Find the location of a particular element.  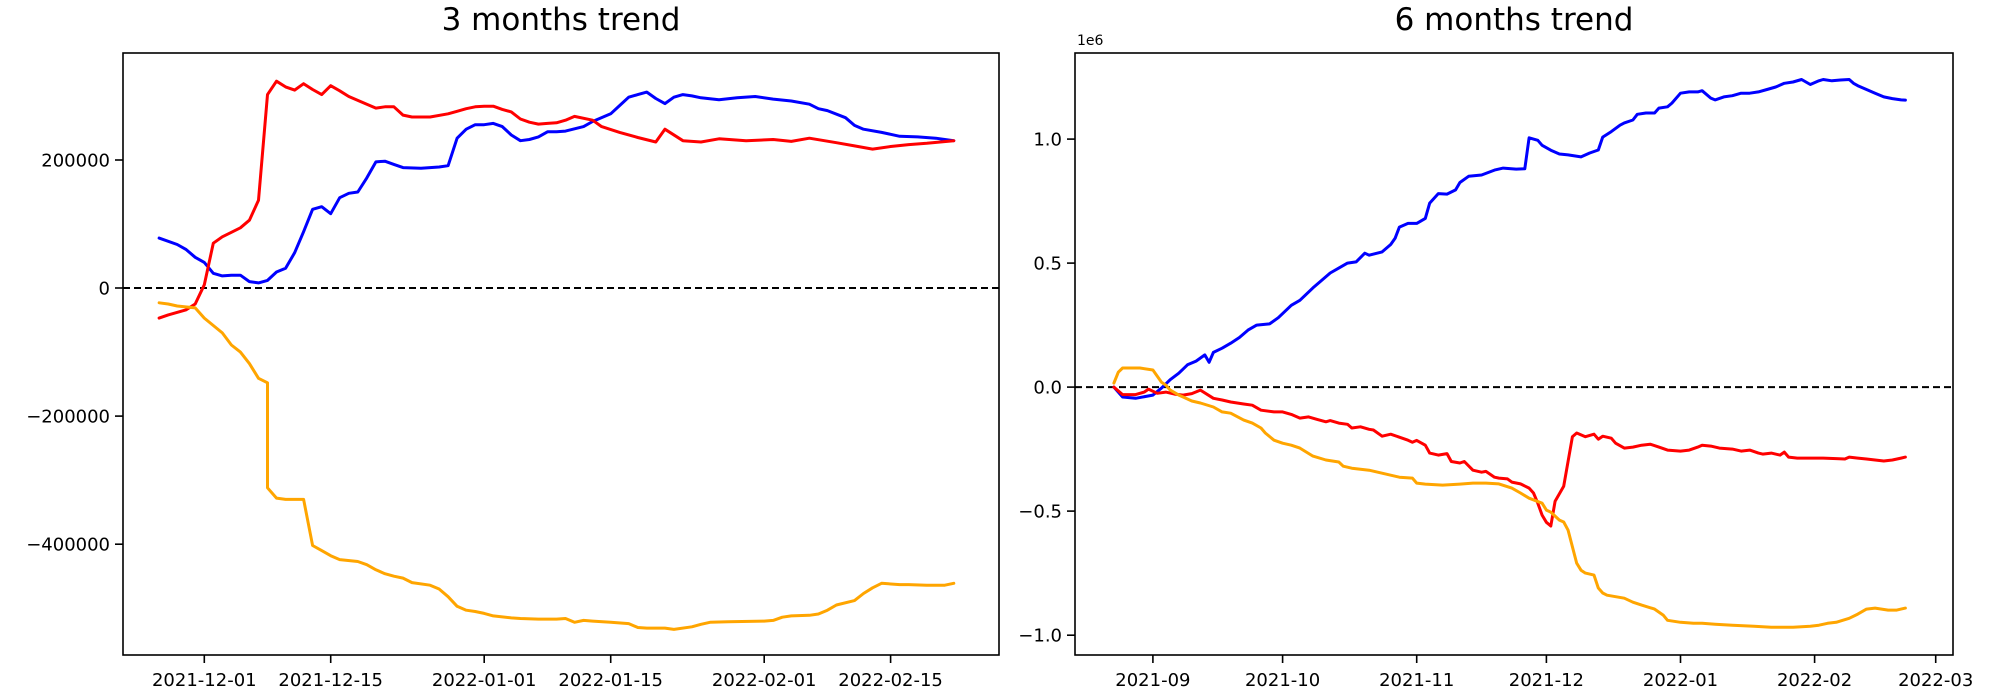

y-tick-label: −400000 is located at coordinates (68, 545).